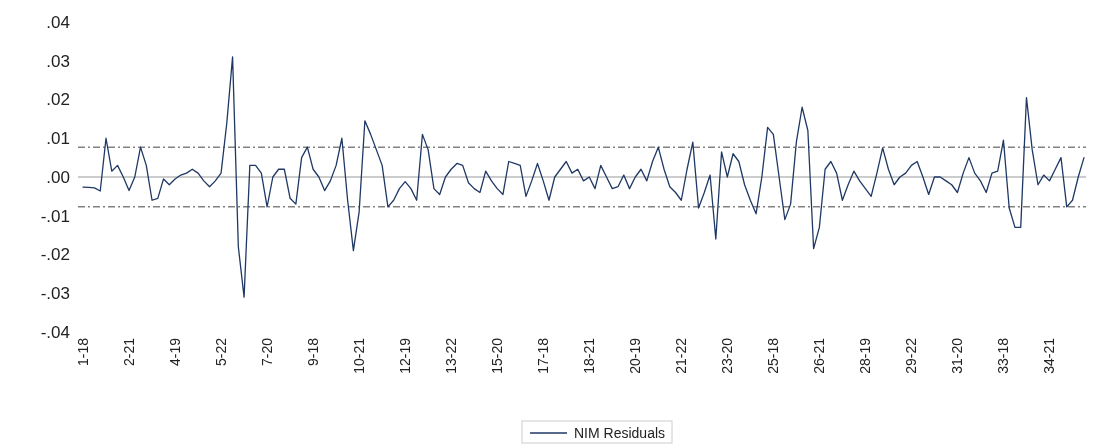 Image resolution: width=1094 pixels, height=447 pixels. What do you see at coordinates (266, 352) in the screenshot?
I see `x-tick-label: 7-20` at bounding box center [266, 352].